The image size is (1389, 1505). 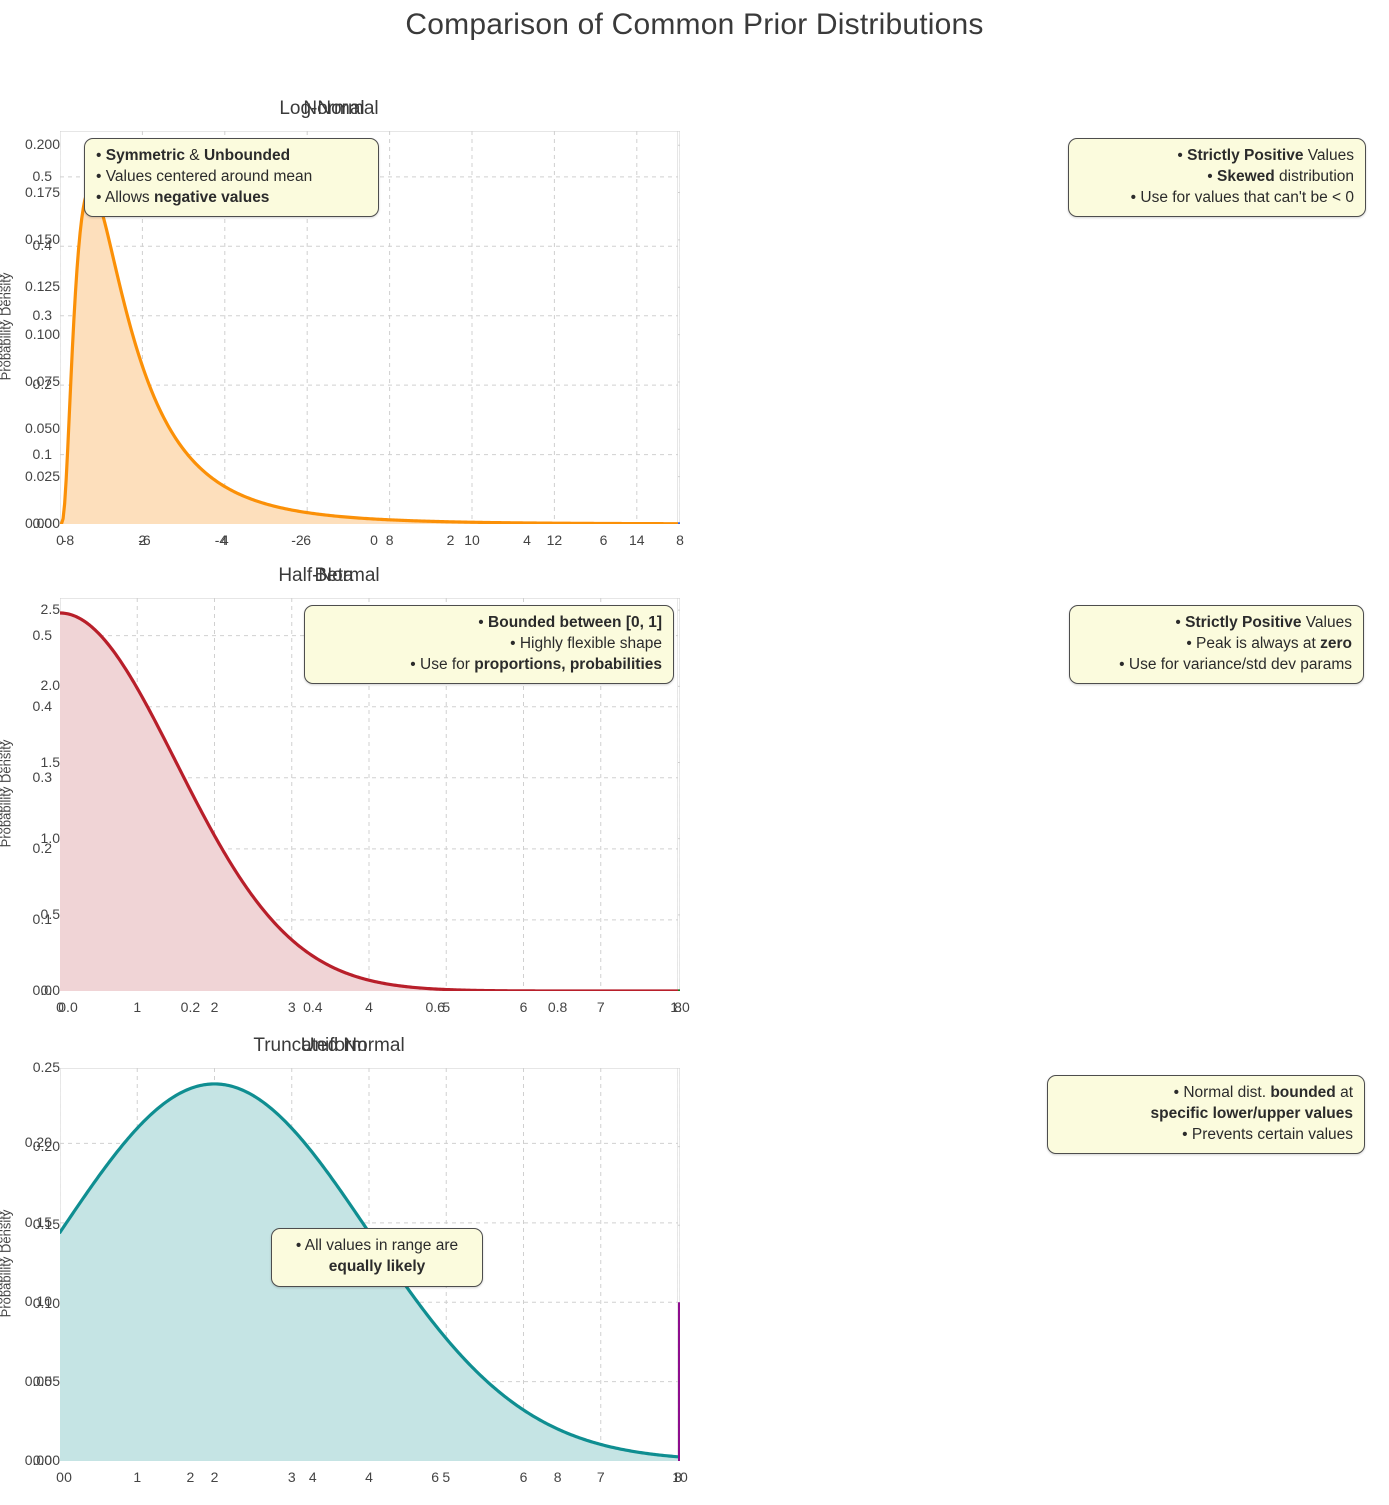 What do you see at coordinates (3, 326) in the screenshot?
I see `y-axis-label: Probability Density` at bounding box center [3, 326].